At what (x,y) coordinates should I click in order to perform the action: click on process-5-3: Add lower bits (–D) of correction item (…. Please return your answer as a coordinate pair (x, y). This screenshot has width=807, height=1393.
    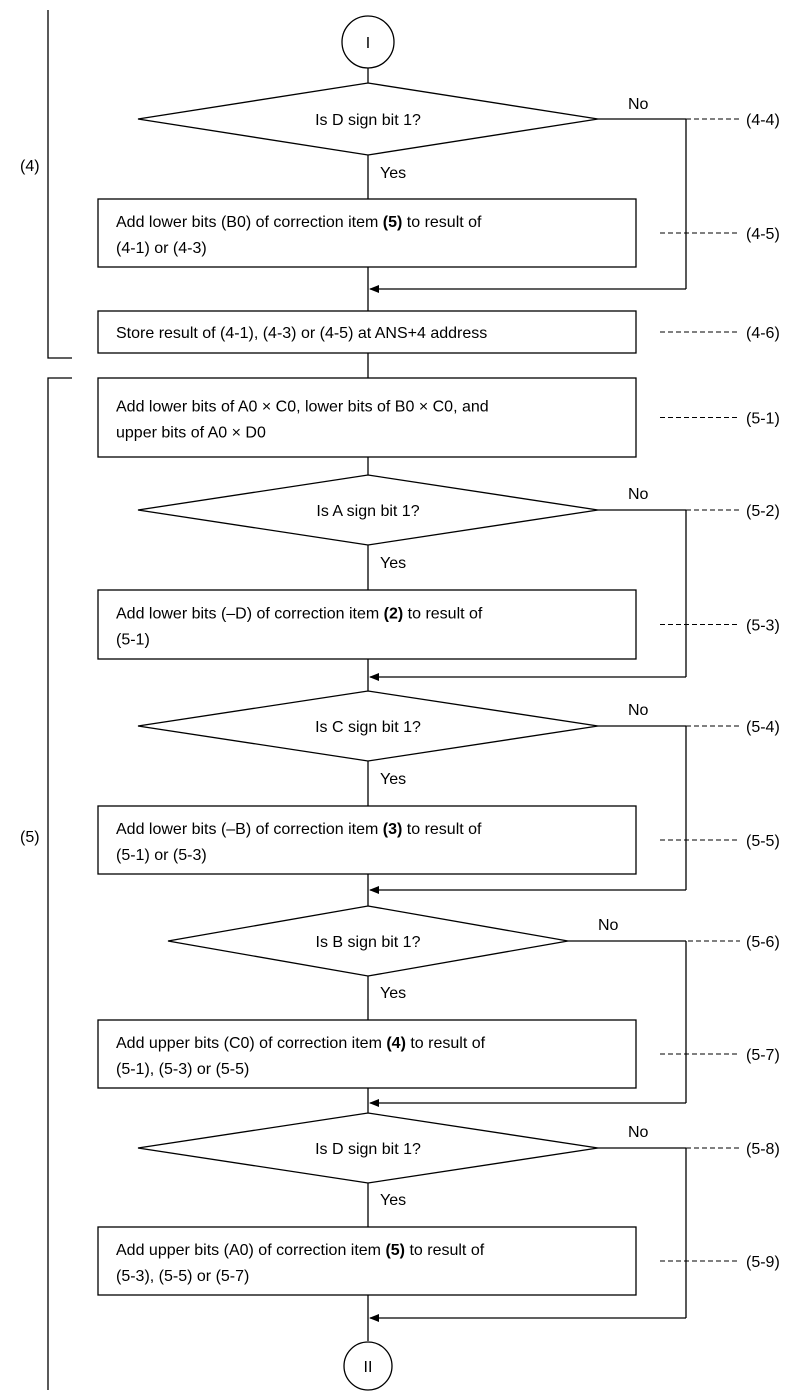
    Looking at the image, I should click on (438, 624).